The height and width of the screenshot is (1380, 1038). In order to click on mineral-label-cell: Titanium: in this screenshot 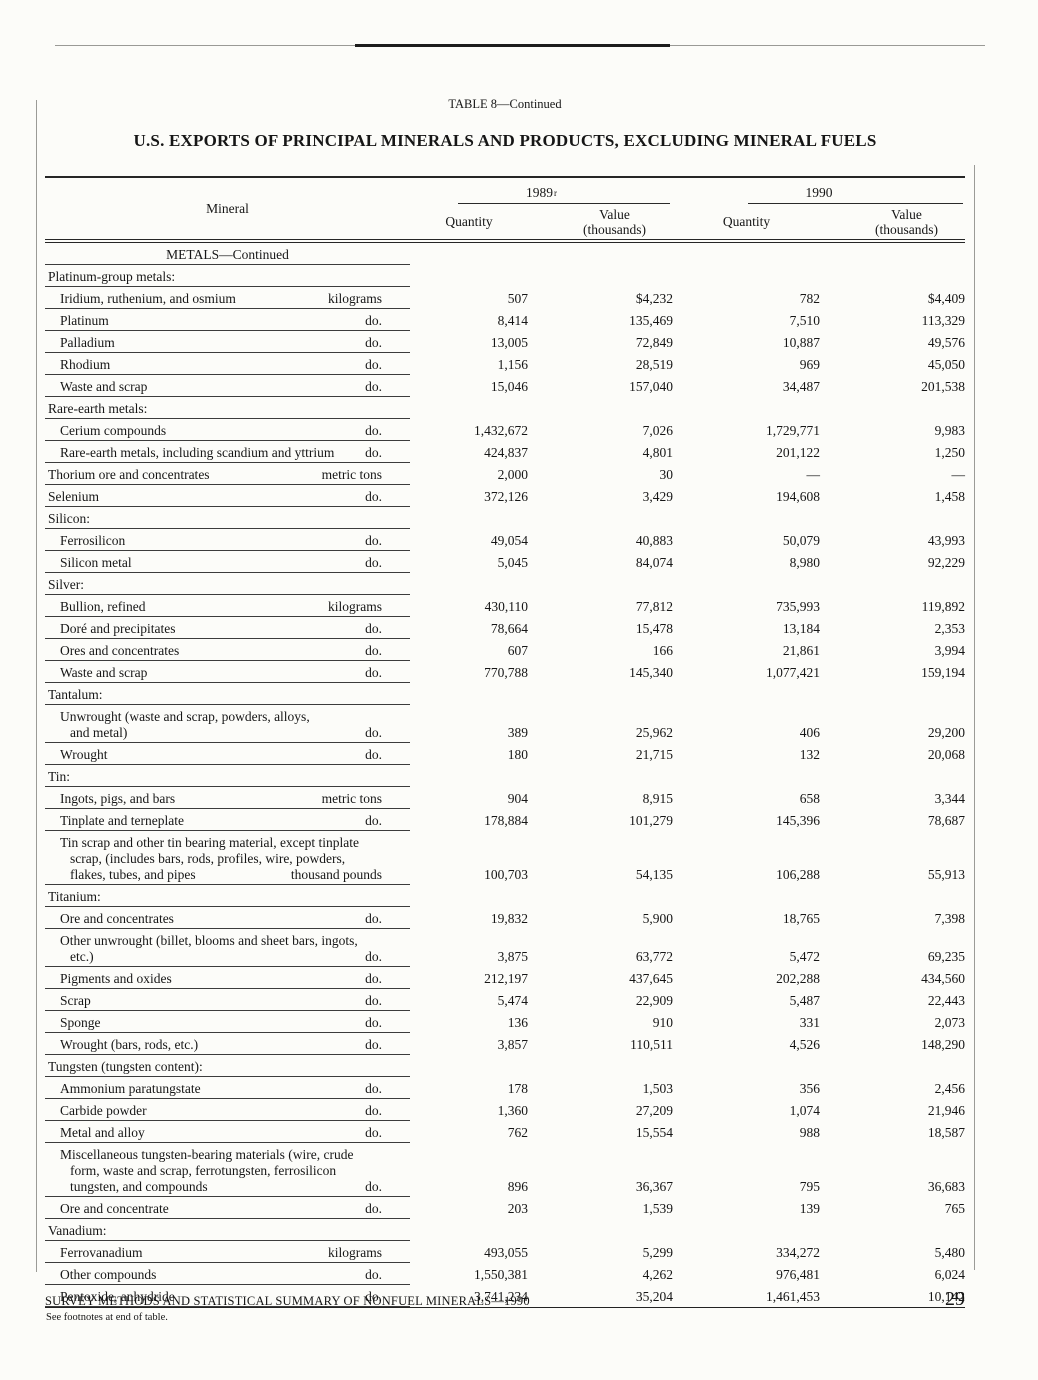, I will do `click(227, 896)`.